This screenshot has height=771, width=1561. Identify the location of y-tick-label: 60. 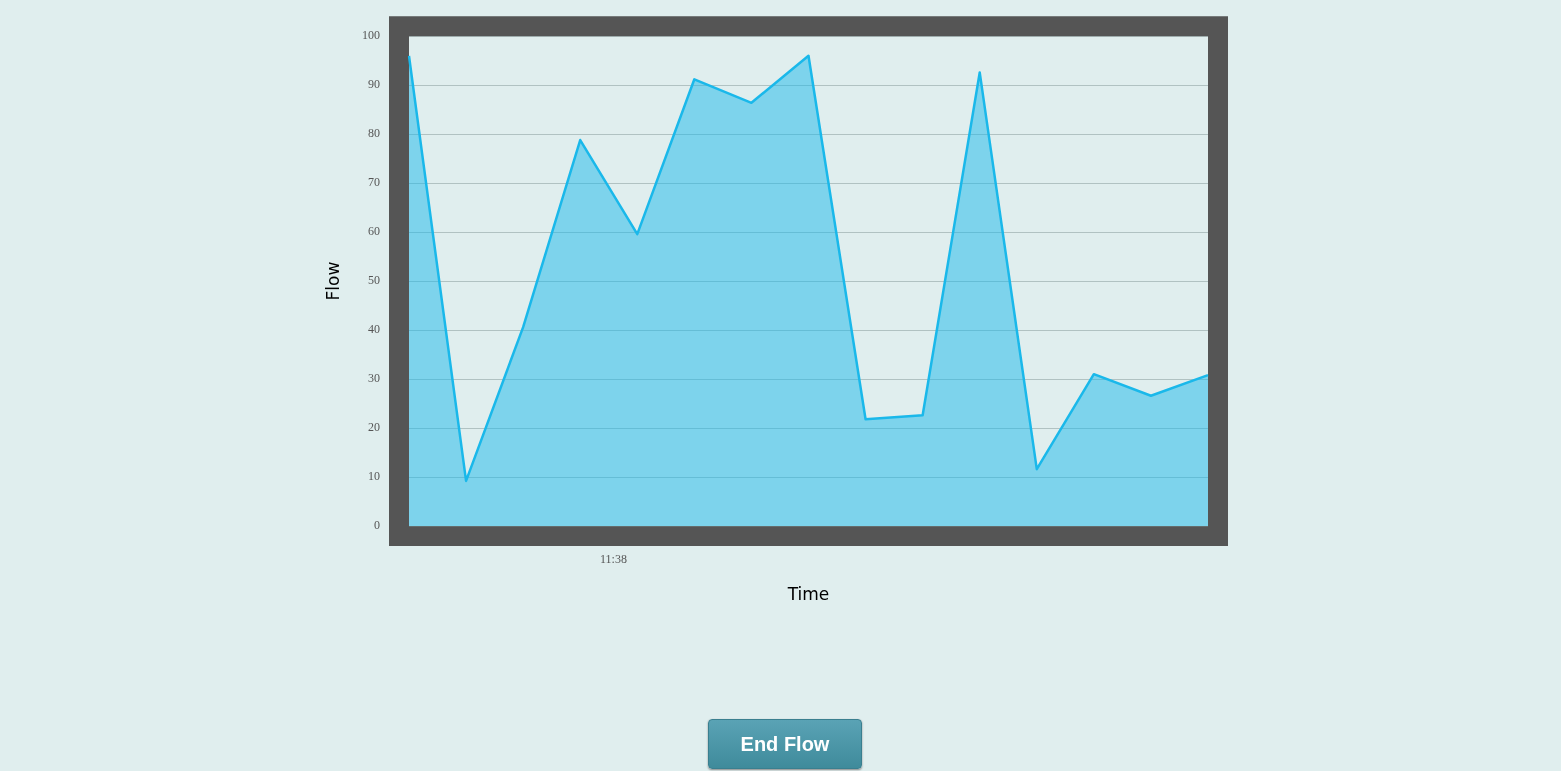
(374, 231).